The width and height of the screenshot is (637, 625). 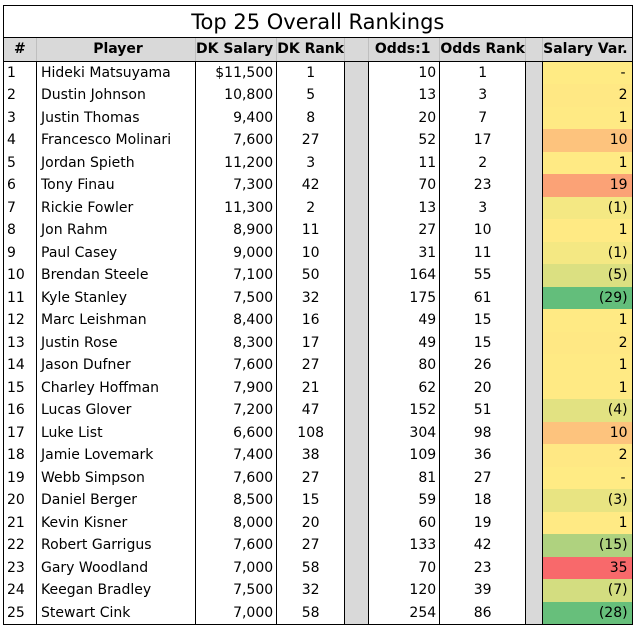 I want to click on dk-rank-cell: 8, so click(x=310, y=117).